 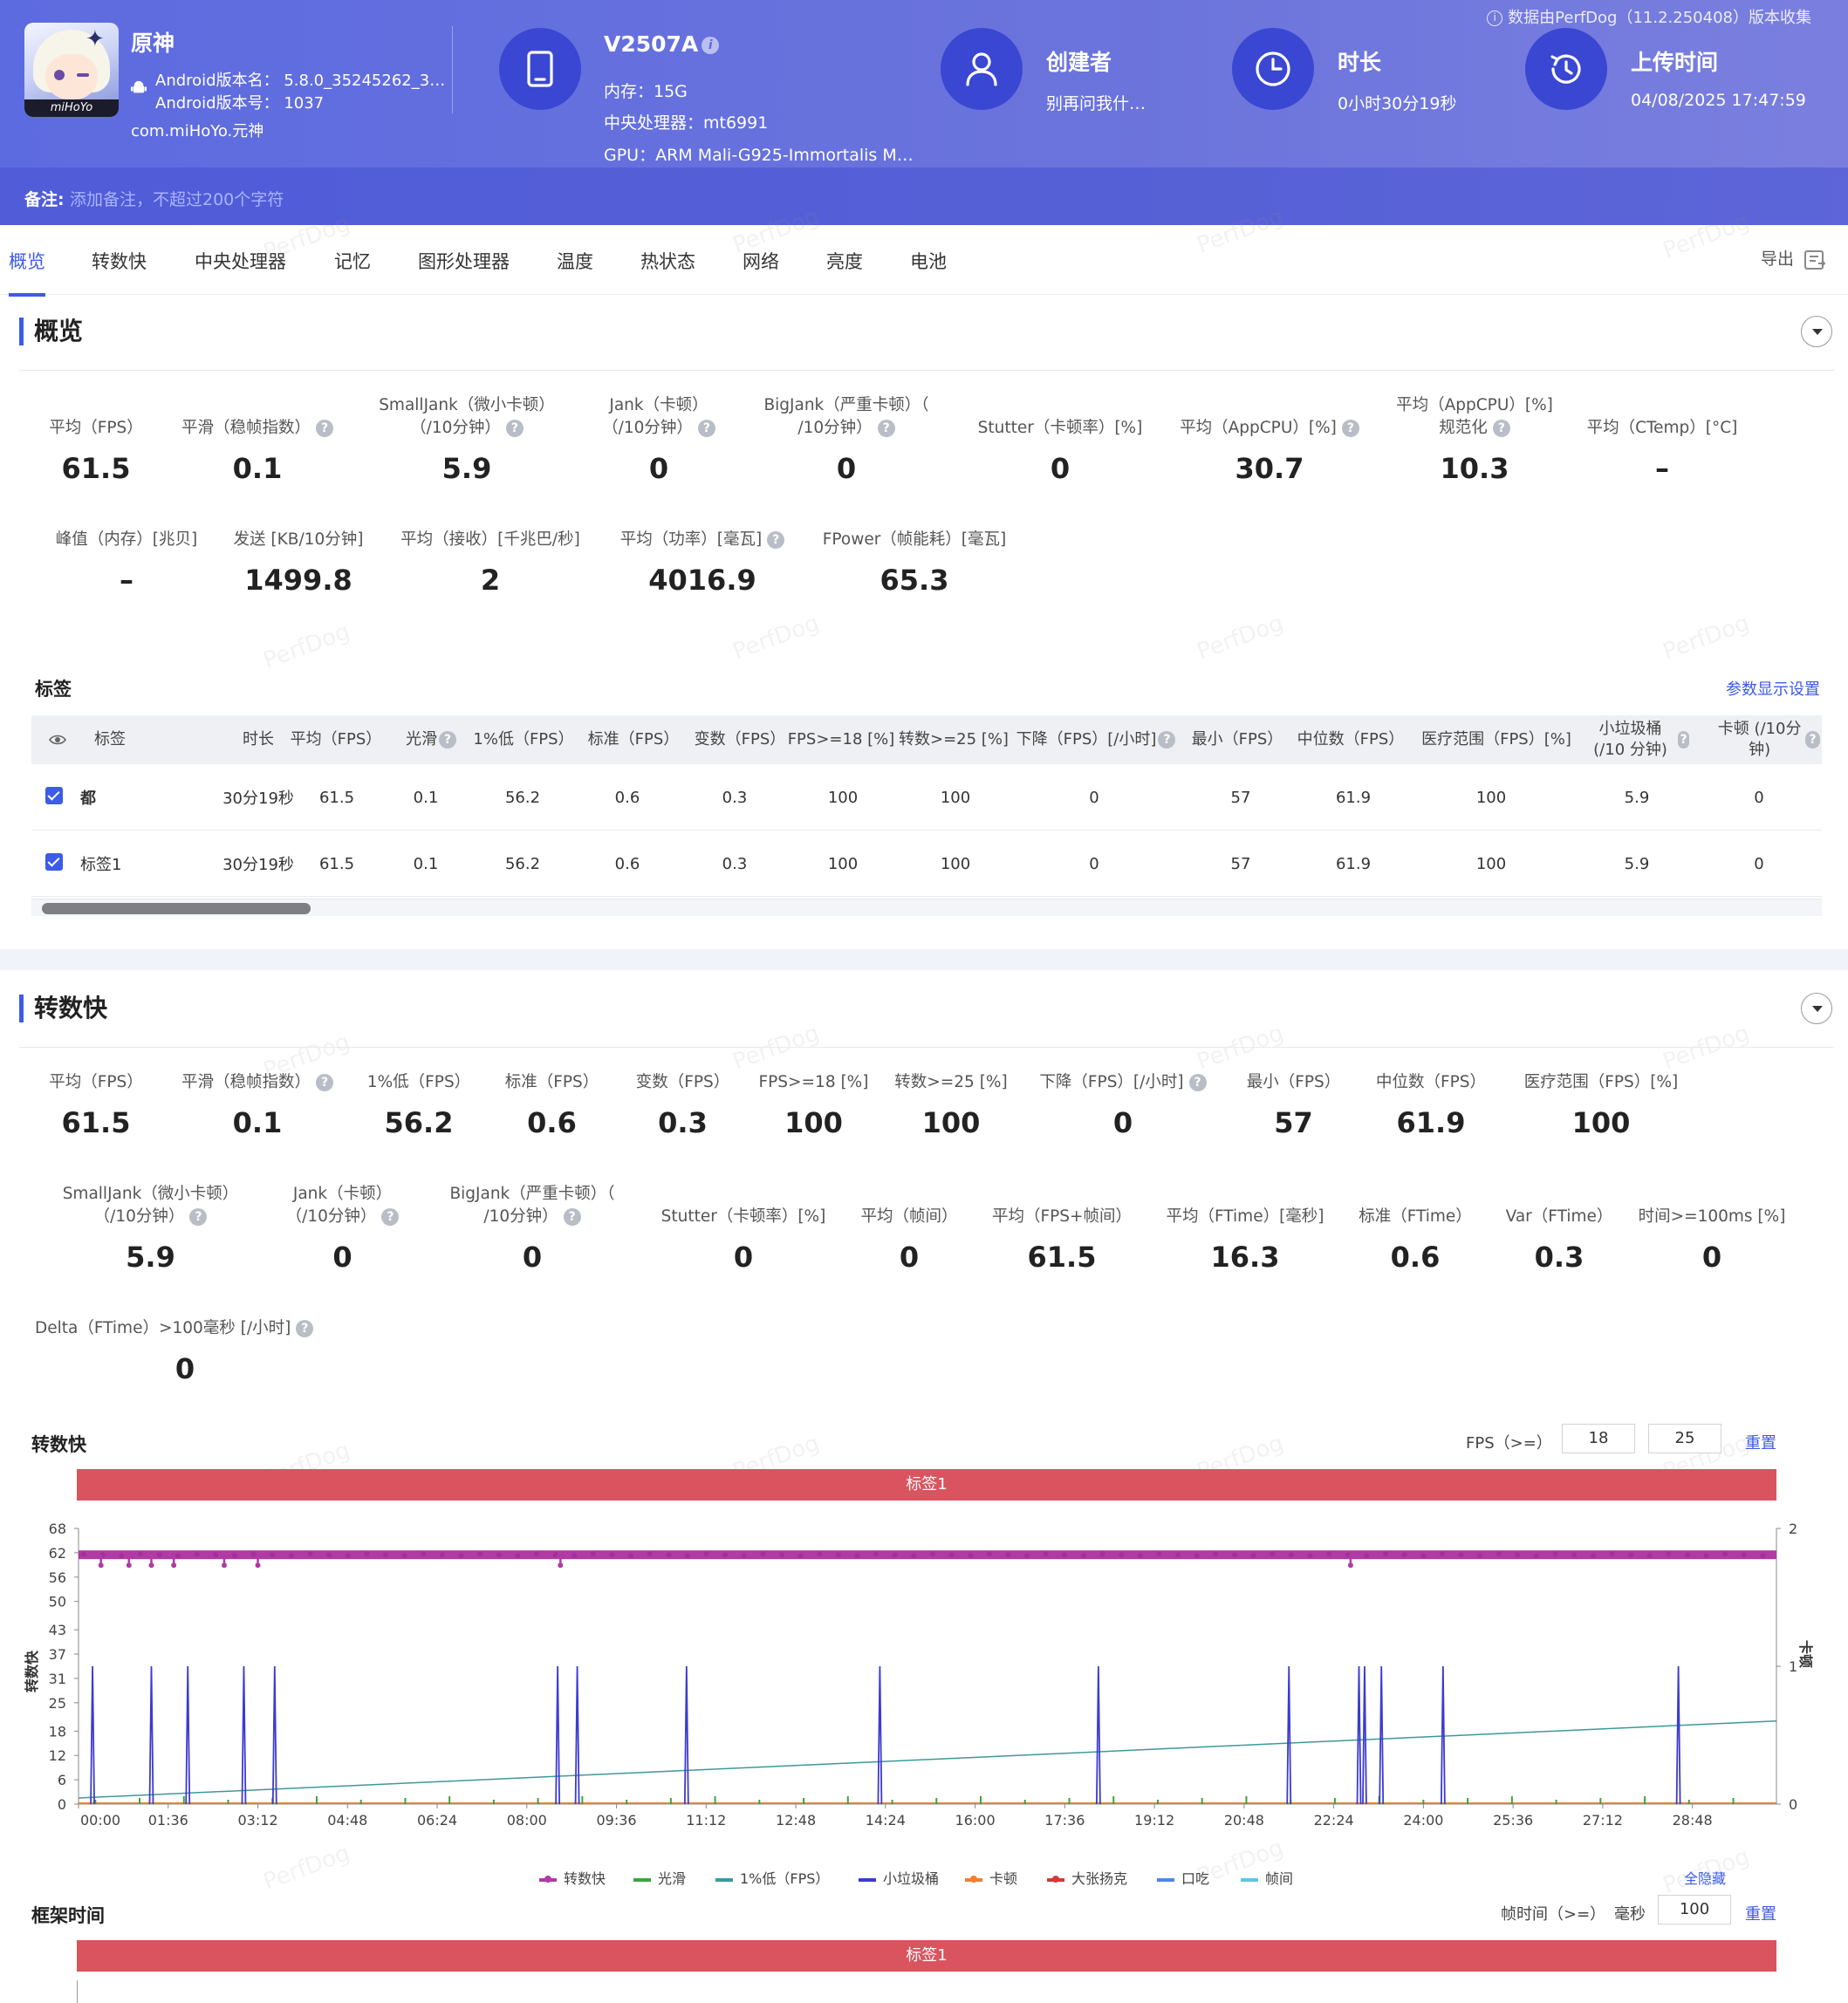 I want to click on col-smooth: 光滑?, so click(x=431, y=739).